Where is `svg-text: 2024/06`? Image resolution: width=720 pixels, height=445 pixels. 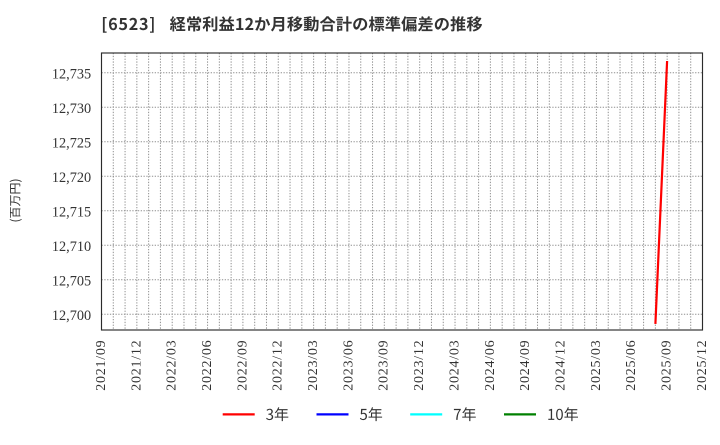
svg-text: 2024/06 is located at coordinates (490, 365).